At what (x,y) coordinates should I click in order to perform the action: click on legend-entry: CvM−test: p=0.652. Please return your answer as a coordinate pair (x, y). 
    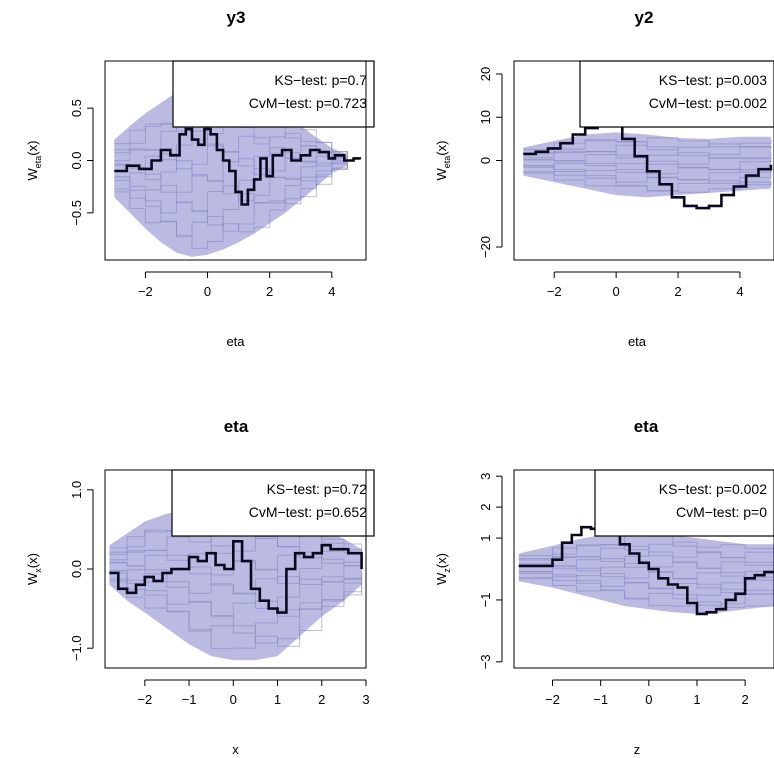
    Looking at the image, I should click on (308, 512).